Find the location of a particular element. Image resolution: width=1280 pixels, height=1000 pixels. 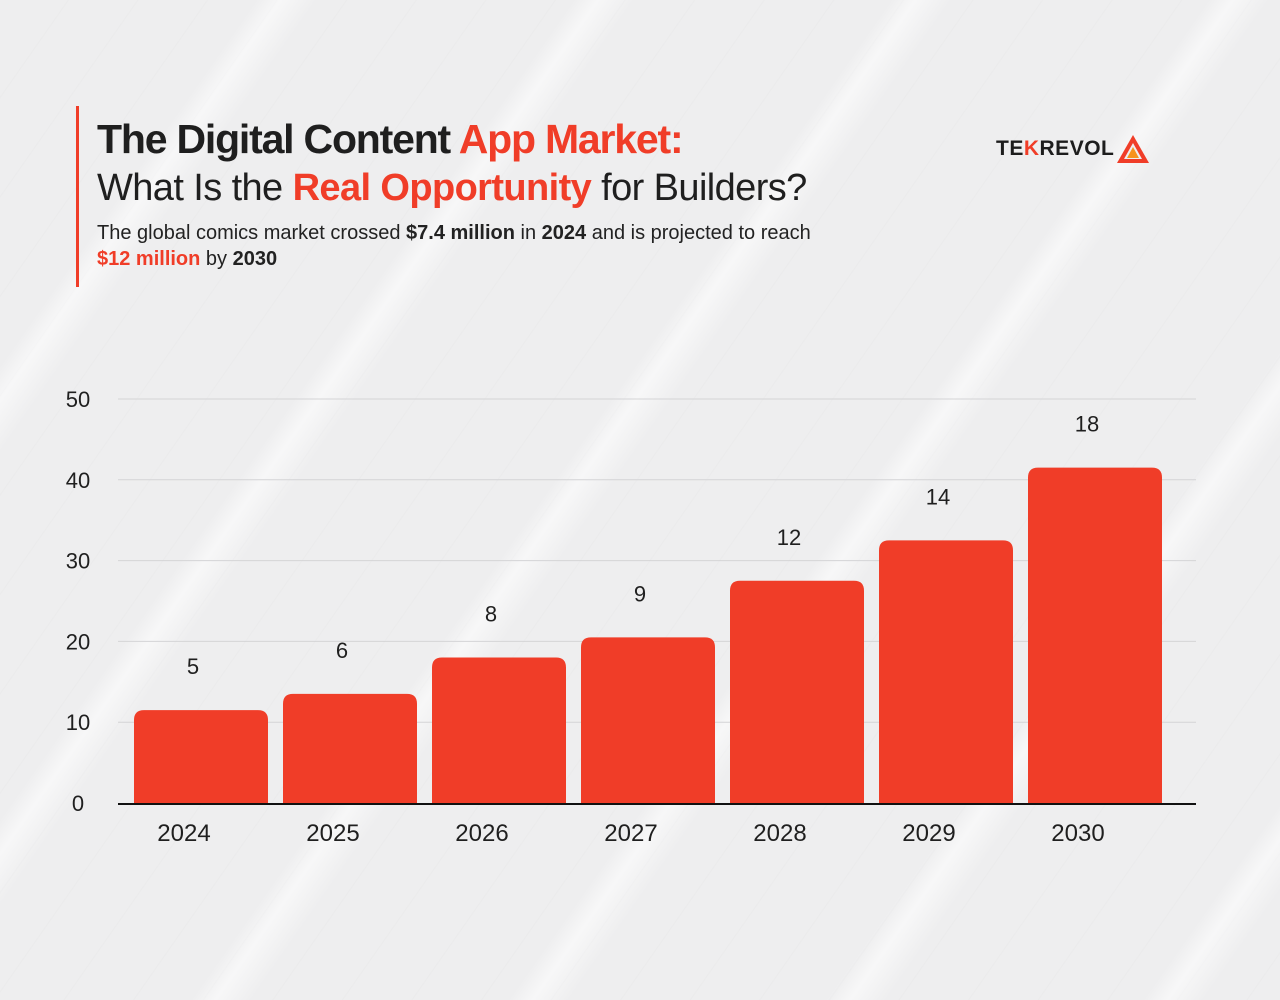

y-tick-label: 30 is located at coordinates (78, 561).